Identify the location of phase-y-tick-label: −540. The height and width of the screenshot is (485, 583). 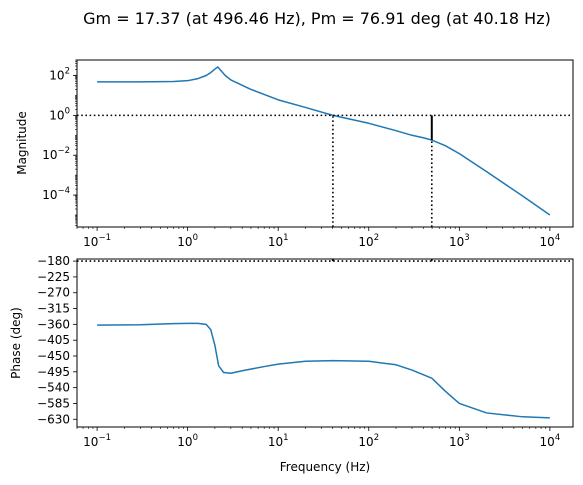
(53, 388).